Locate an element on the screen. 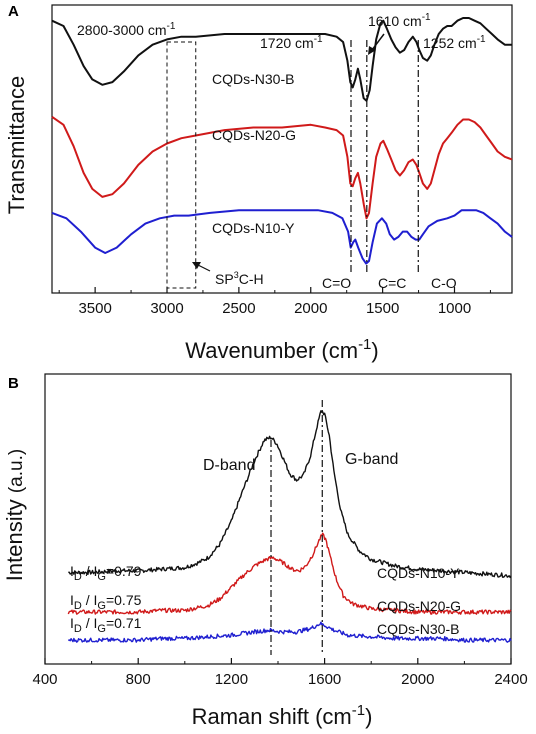 This screenshot has height=734, width=536. label-cqds-n20-g: CQDs-N20-G is located at coordinates (254, 135).